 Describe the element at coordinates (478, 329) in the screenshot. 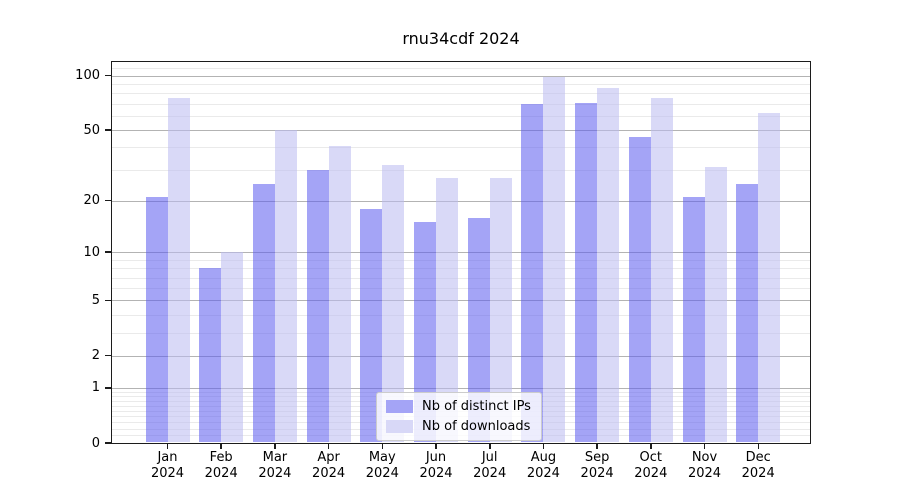

I see `bar-ips-jul` at that location.